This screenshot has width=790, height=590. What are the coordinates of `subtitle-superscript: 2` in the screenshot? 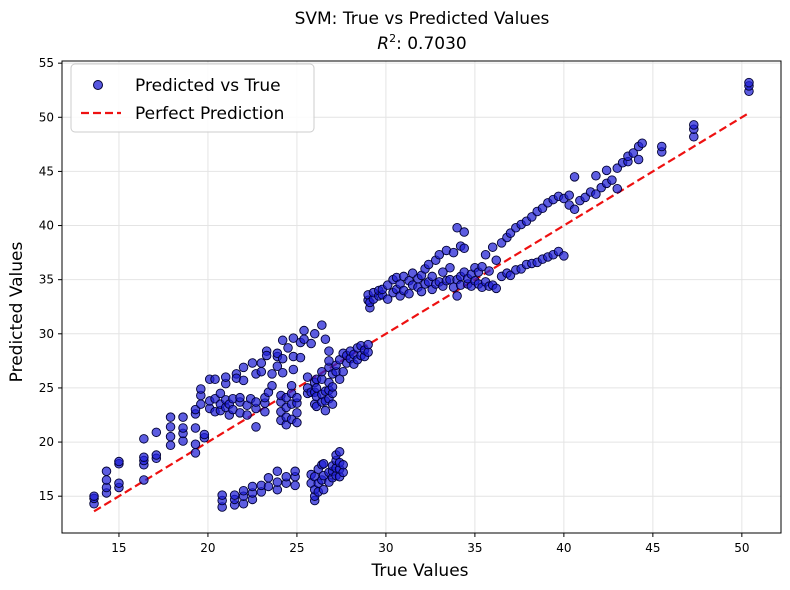 It's located at (392, 38).